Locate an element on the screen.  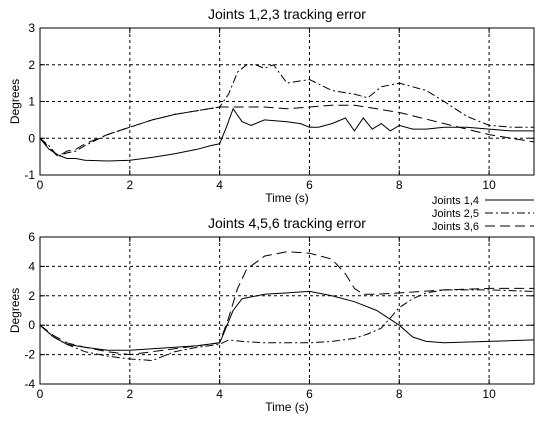
y-tick-label: -2 is located at coordinates (29, 355).